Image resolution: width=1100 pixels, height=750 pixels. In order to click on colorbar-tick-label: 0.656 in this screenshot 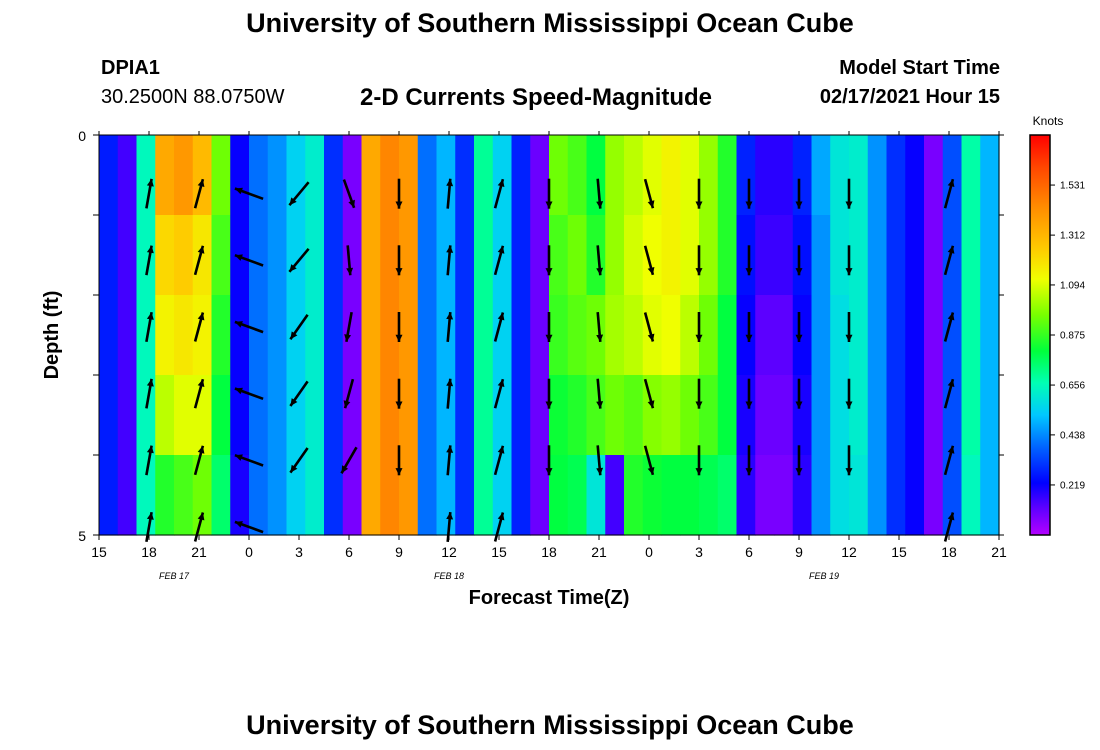, I will do `click(1072, 386)`.